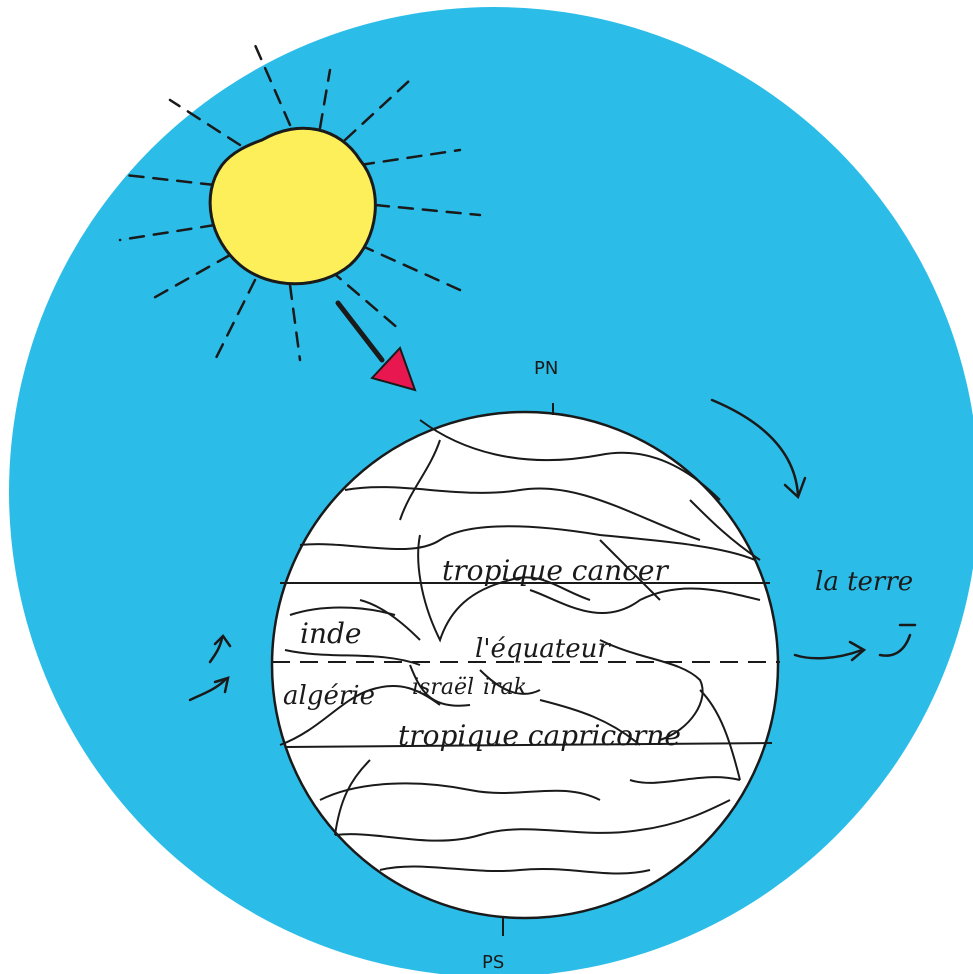  I want to click on sun-icon, so click(292, 206).